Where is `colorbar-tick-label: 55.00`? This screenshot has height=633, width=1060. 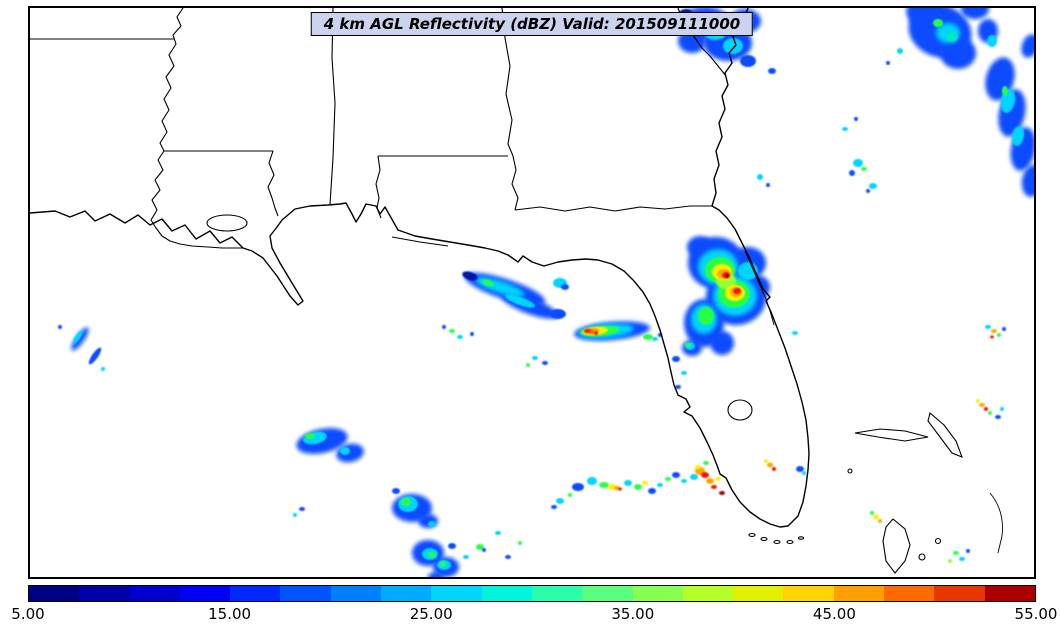 colorbar-tick-label: 55.00 is located at coordinates (1036, 614).